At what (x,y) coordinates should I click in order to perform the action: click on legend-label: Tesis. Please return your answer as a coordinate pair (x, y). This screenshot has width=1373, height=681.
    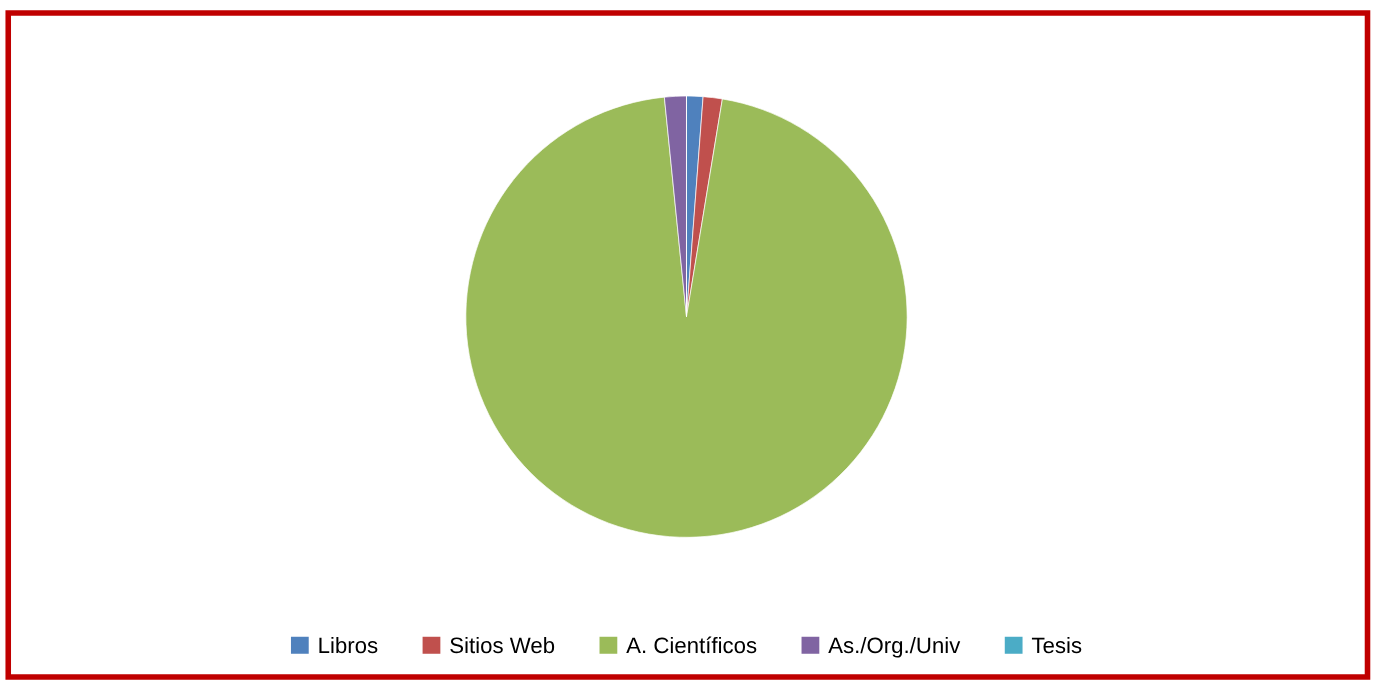
    Looking at the image, I should click on (1056, 645).